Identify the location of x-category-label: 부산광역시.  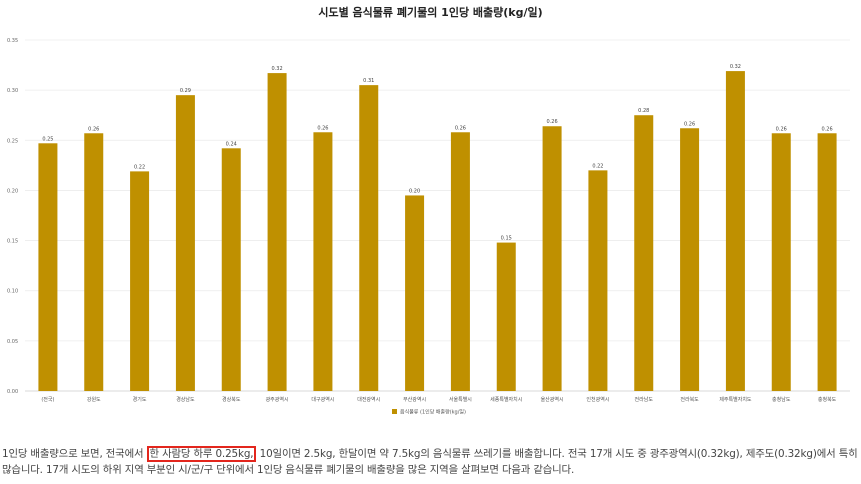
(414, 399).